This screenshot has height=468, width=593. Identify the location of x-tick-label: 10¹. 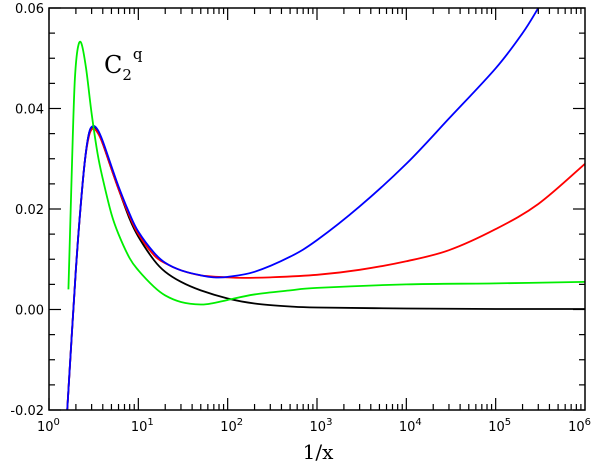
(142, 426).